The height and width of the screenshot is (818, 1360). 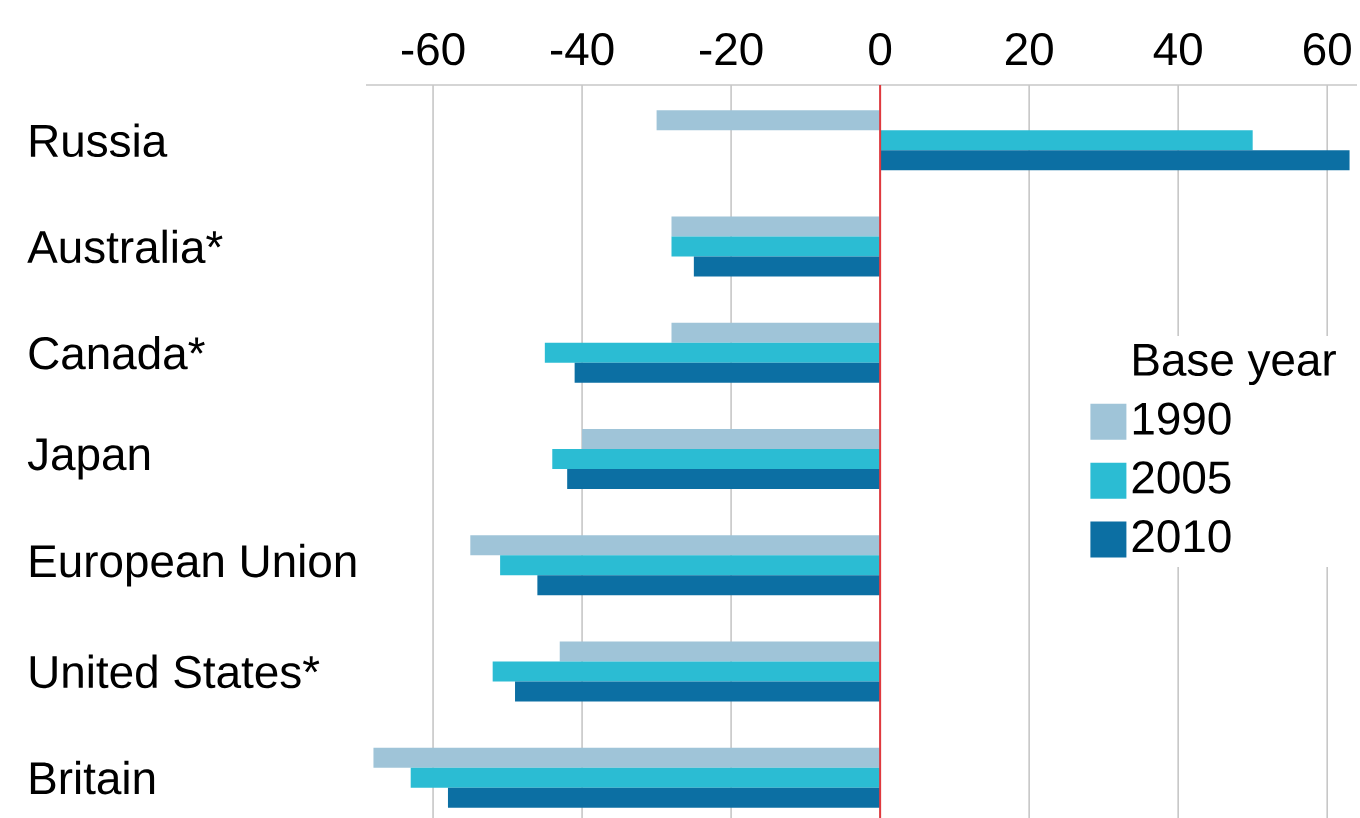 I want to click on y-tick-label: Japan, so click(x=88, y=459).